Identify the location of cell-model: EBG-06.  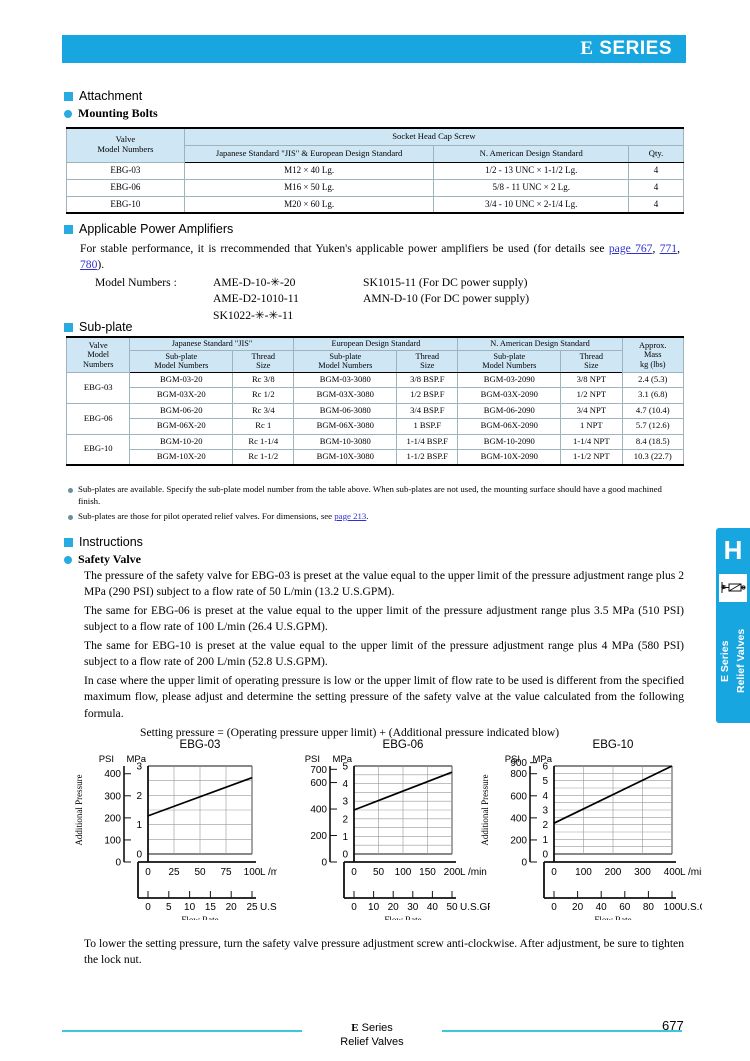
(98, 418).